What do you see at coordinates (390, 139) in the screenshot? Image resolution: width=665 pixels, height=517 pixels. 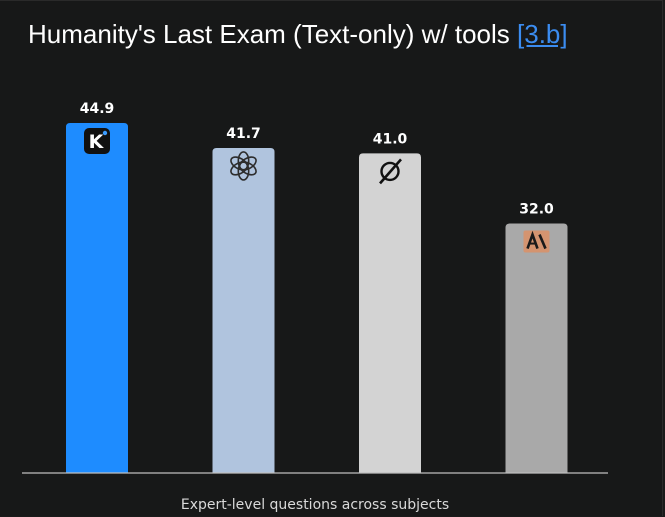 I see `bar-value-label-3: 41.0` at bounding box center [390, 139].